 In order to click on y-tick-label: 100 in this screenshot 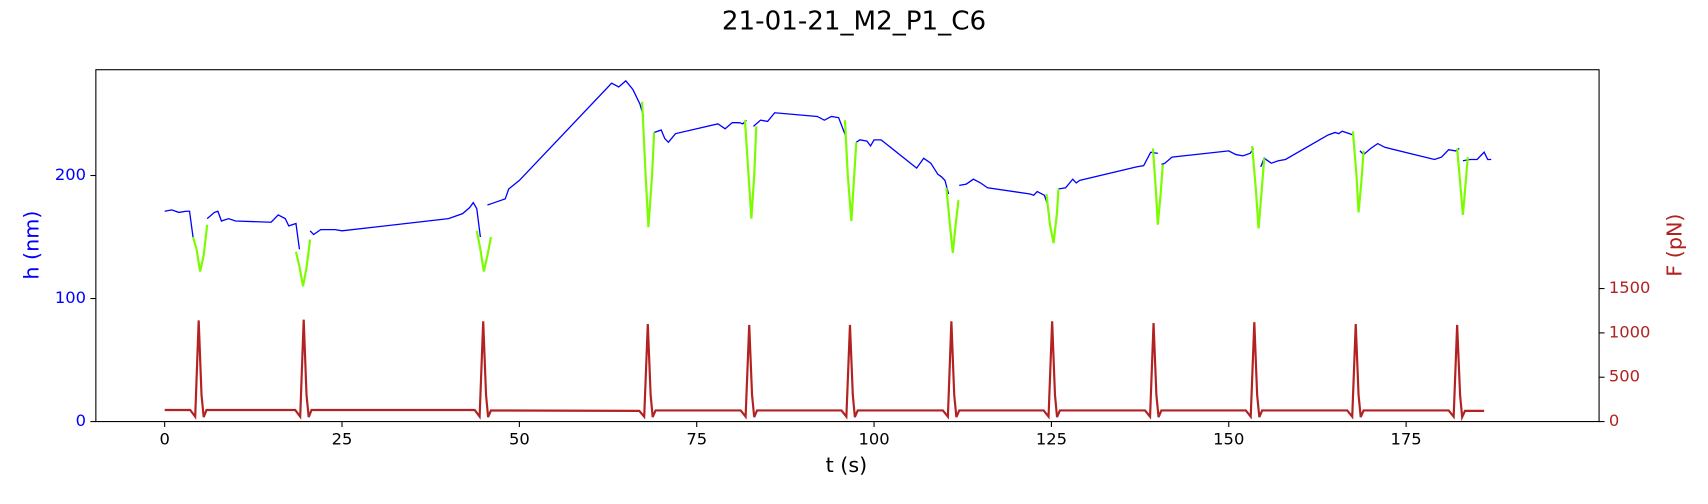, I will do `click(70, 297)`.